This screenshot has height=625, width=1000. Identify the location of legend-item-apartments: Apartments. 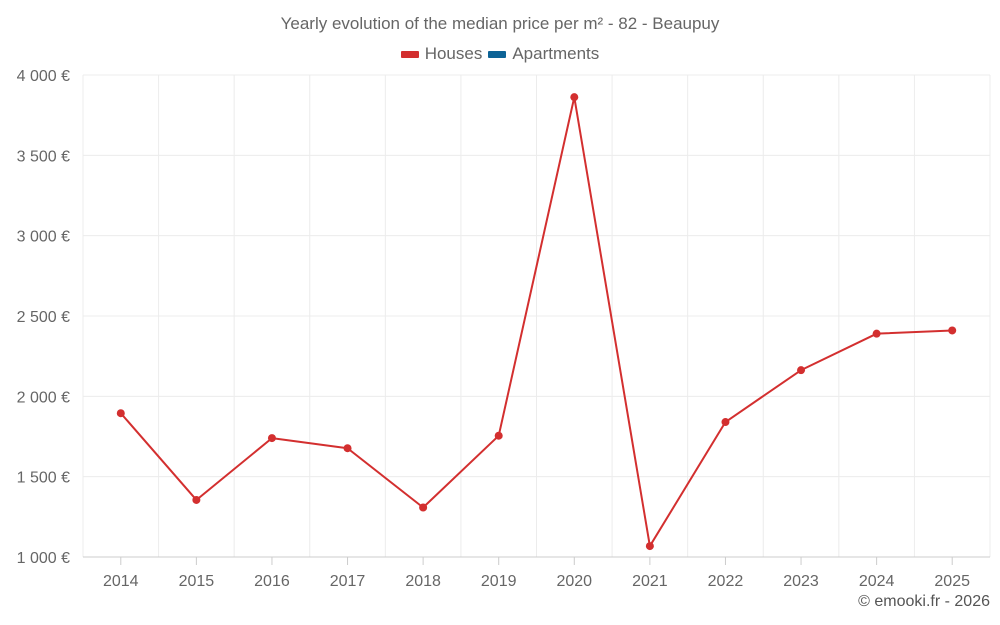
(543, 54).